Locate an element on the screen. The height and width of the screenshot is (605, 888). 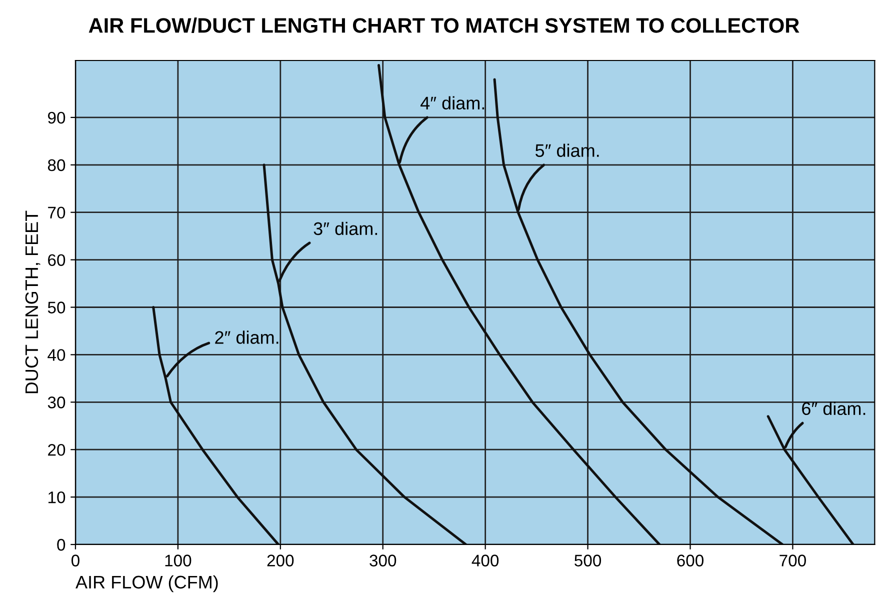
y-tick-label: 0 is located at coordinates (61, 544).